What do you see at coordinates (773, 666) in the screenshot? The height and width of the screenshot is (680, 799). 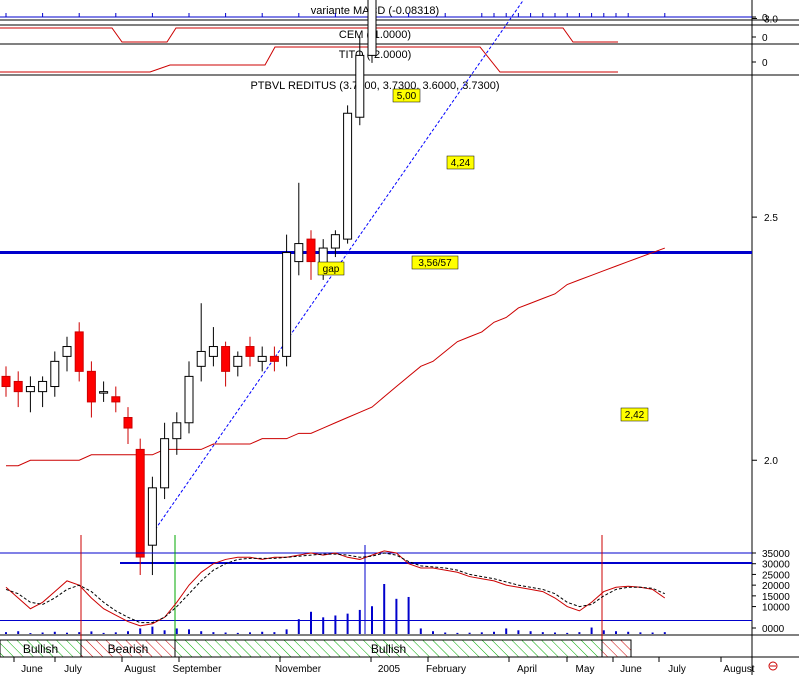 I see `zoom-out-icon` at bounding box center [773, 666].